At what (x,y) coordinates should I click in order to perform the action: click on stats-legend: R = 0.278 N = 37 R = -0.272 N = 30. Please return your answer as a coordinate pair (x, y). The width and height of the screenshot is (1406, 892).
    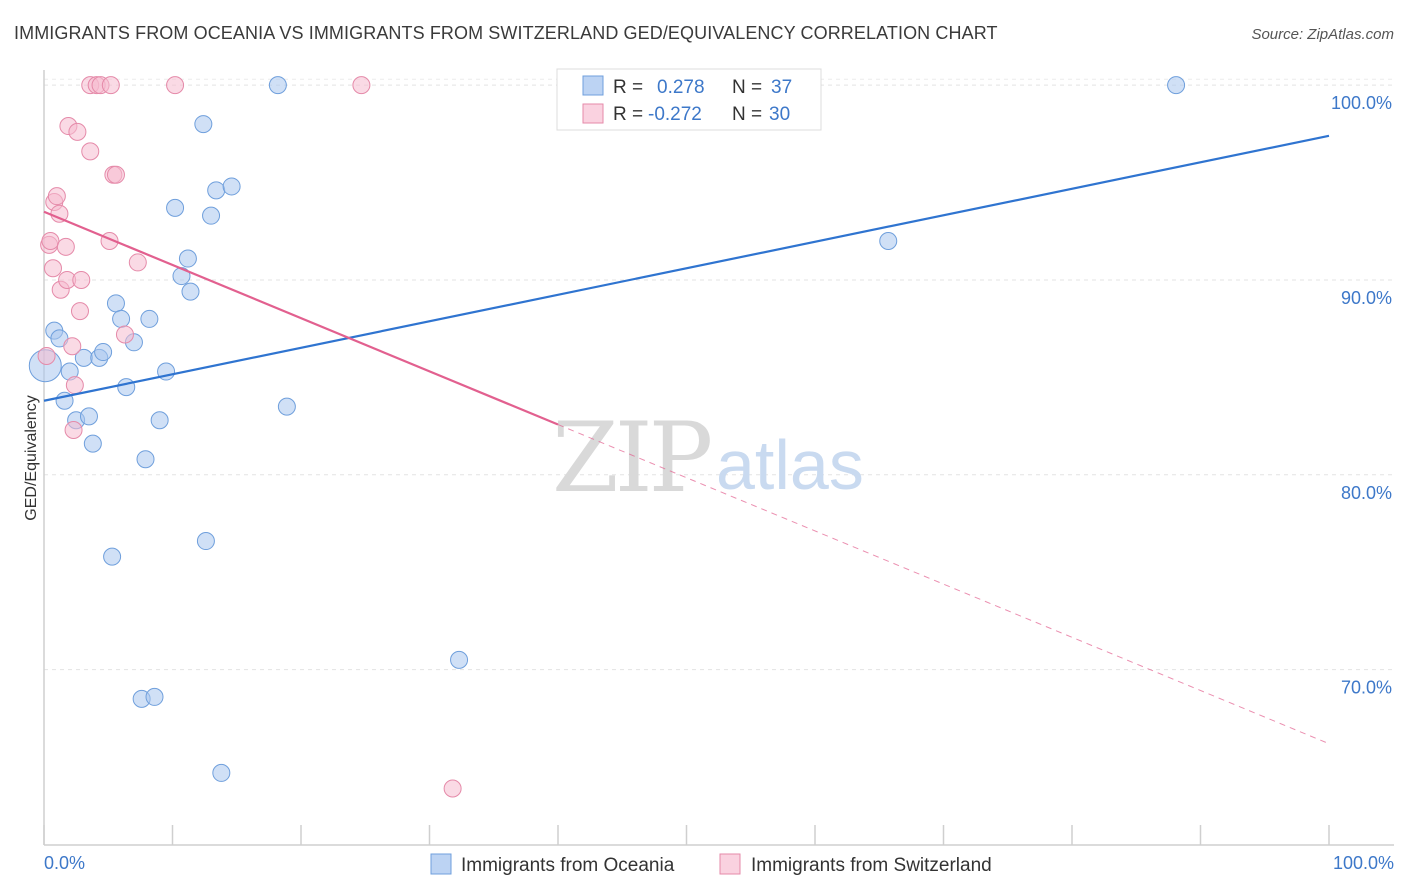
    Looking at the image, I should click on (689, 99).